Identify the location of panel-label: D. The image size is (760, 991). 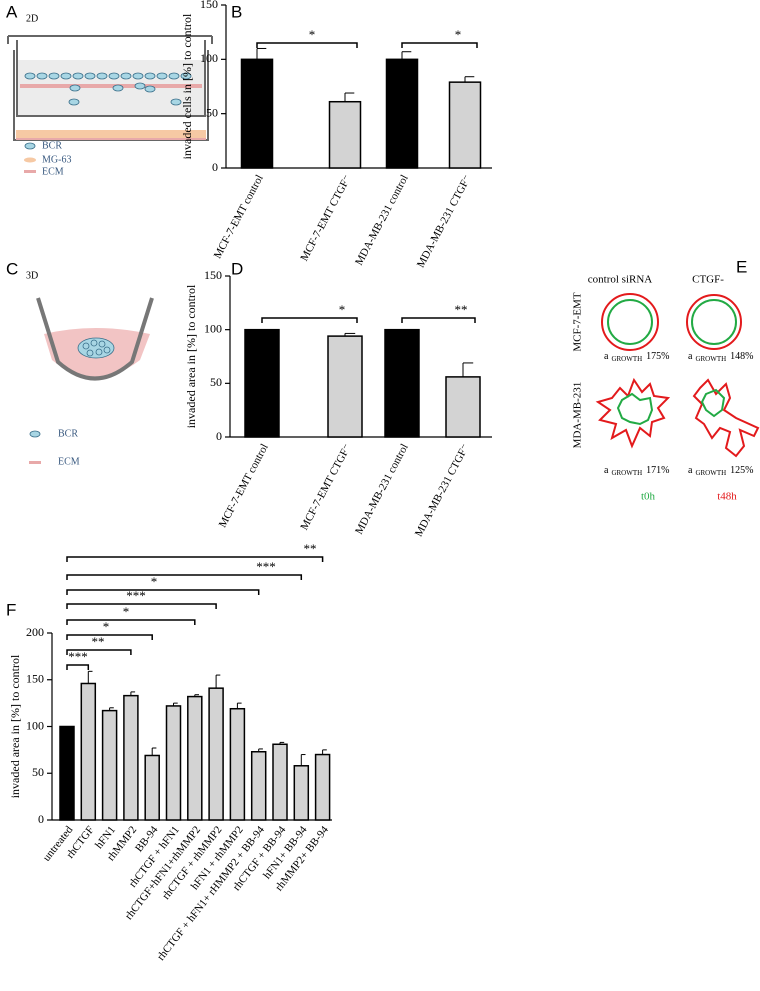
(237, 268).